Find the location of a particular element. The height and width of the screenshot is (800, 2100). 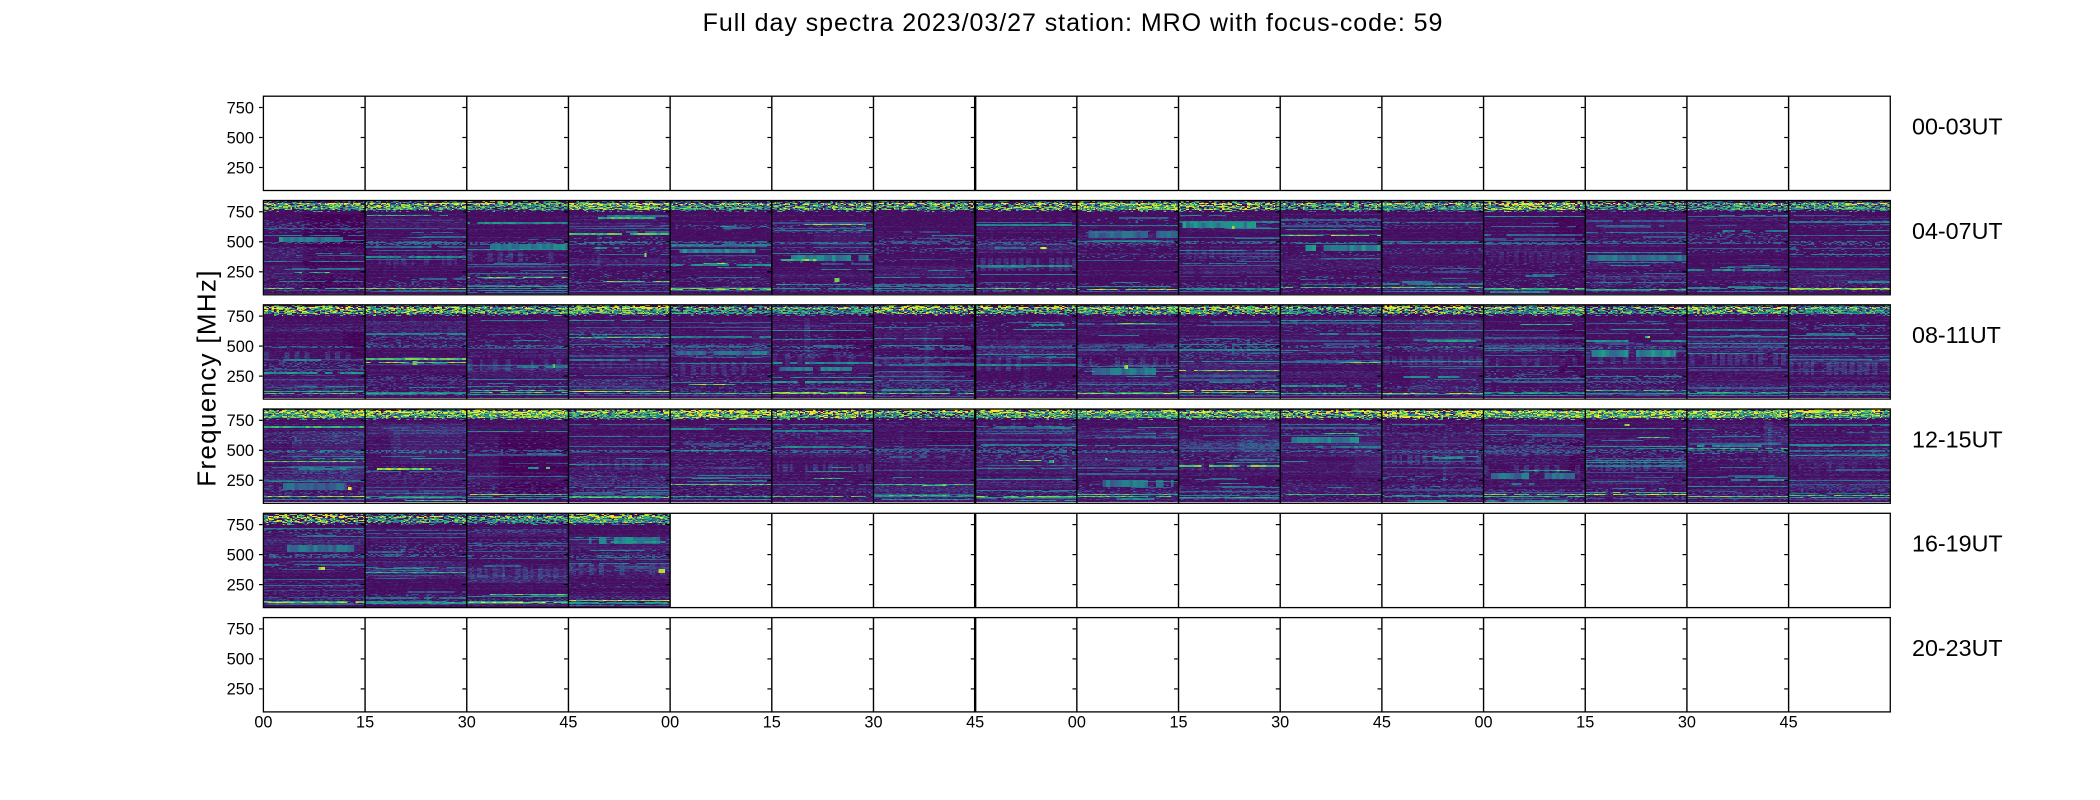

svg-text: 00-03UT is located at coordinates (1957, 127).